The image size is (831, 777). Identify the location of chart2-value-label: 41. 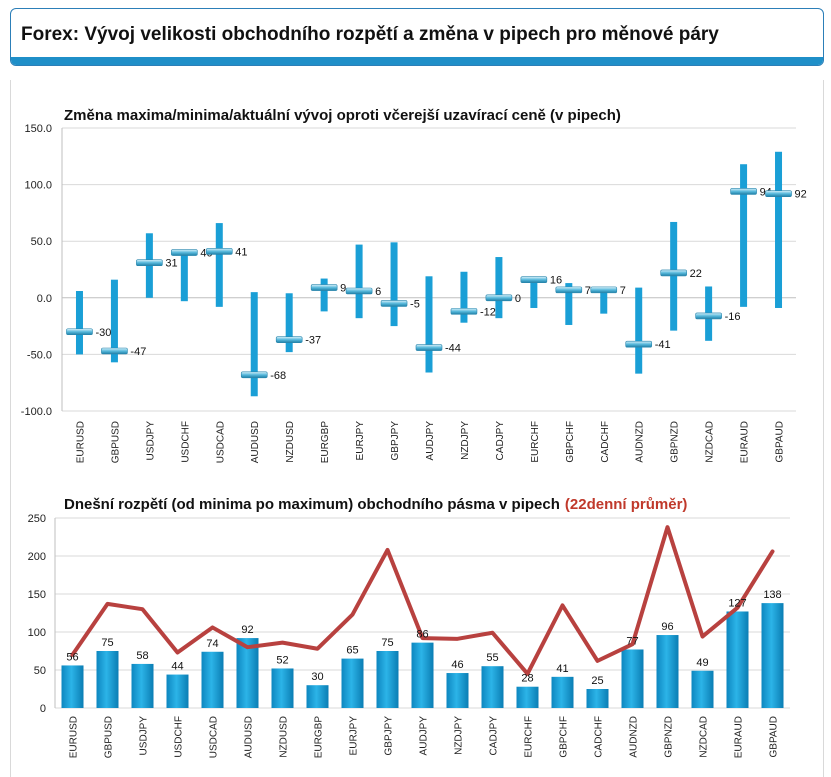
(562, 669).